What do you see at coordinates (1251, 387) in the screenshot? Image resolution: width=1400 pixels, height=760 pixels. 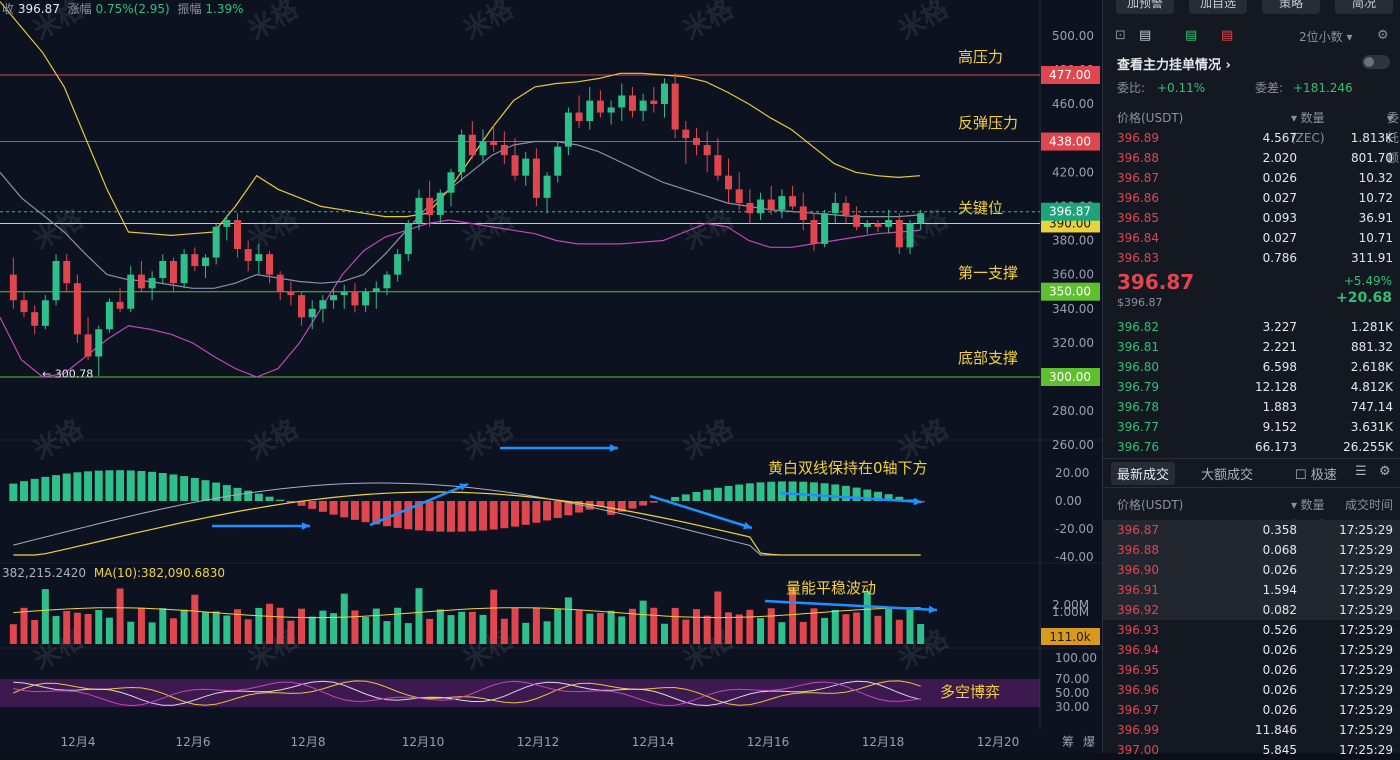 I see `bid-row: 396.79 12.128 4.812K` at bounding box center [1251, 387].